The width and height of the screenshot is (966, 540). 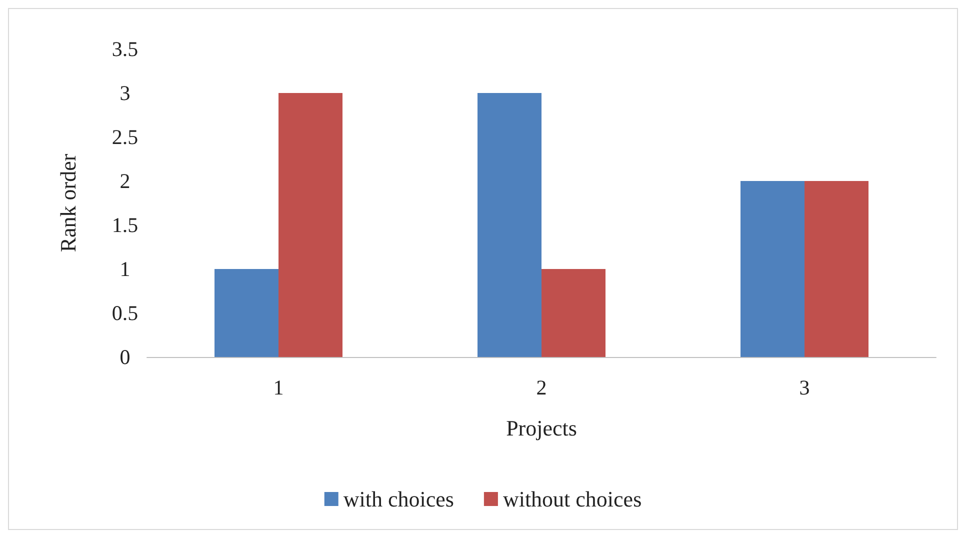 What do you see at coordinates (125, 269) in the screenshot?
I see `y-tick-label: 1` at bounding box center [125, 269].